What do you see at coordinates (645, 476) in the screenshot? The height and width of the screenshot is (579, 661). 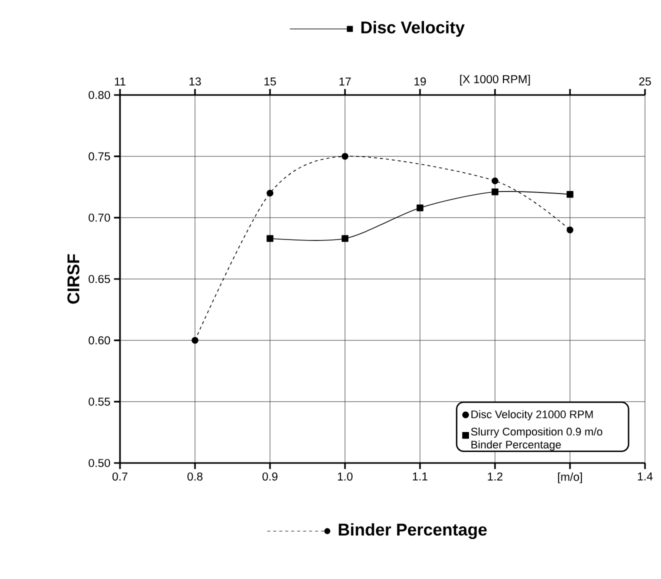 I see `x-tick-label: 1.4` at bounding box center [645, 476].